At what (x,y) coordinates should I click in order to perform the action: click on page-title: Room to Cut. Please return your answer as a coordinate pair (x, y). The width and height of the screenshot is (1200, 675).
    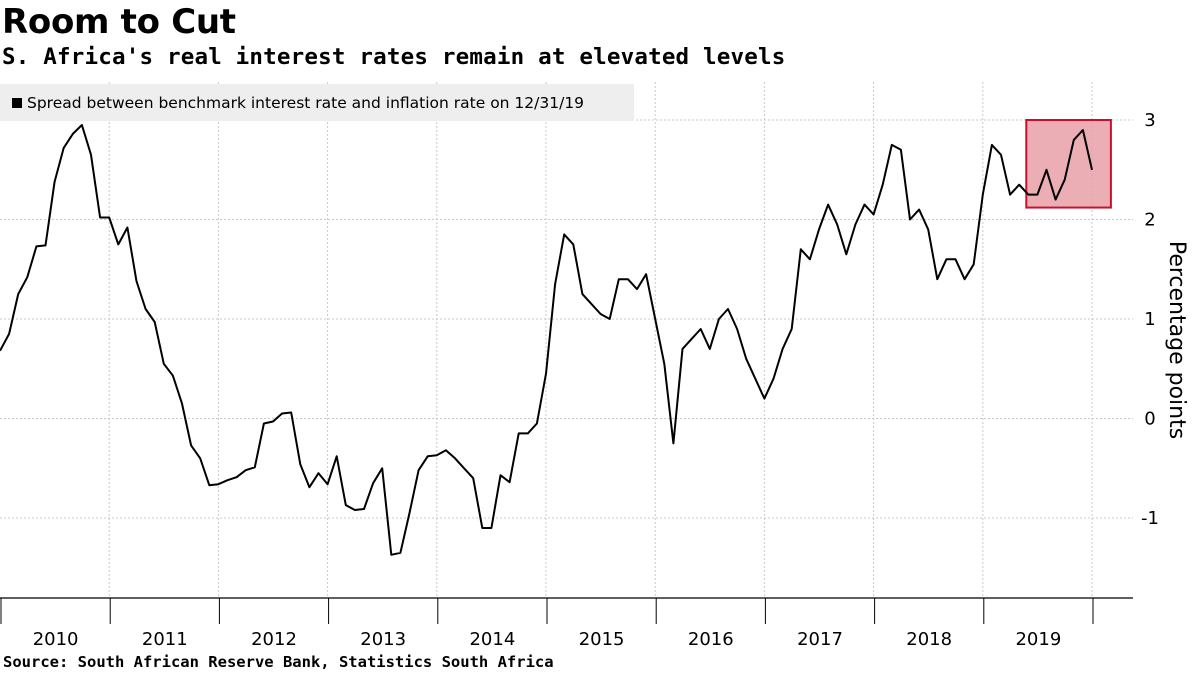
    Looking at the image, I should click on (119, 22).